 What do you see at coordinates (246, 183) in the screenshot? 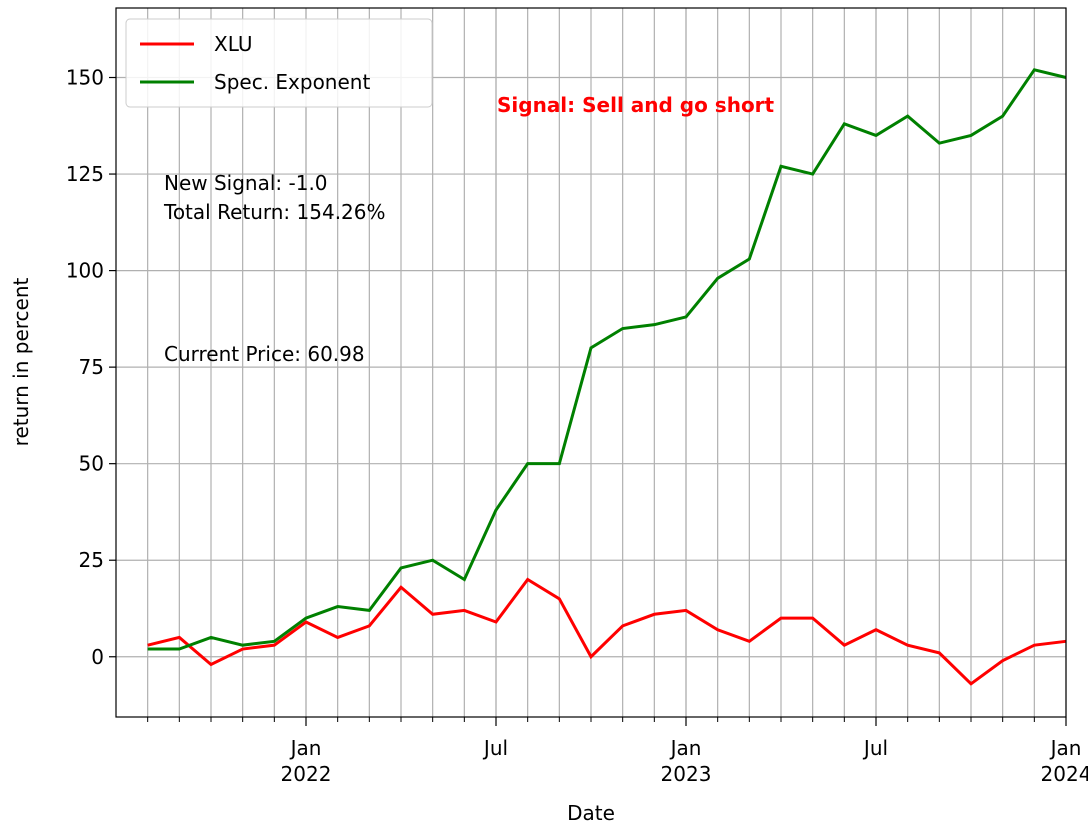
I see `annotation: New Signal: -1.0` at bounding box center [246, 183].